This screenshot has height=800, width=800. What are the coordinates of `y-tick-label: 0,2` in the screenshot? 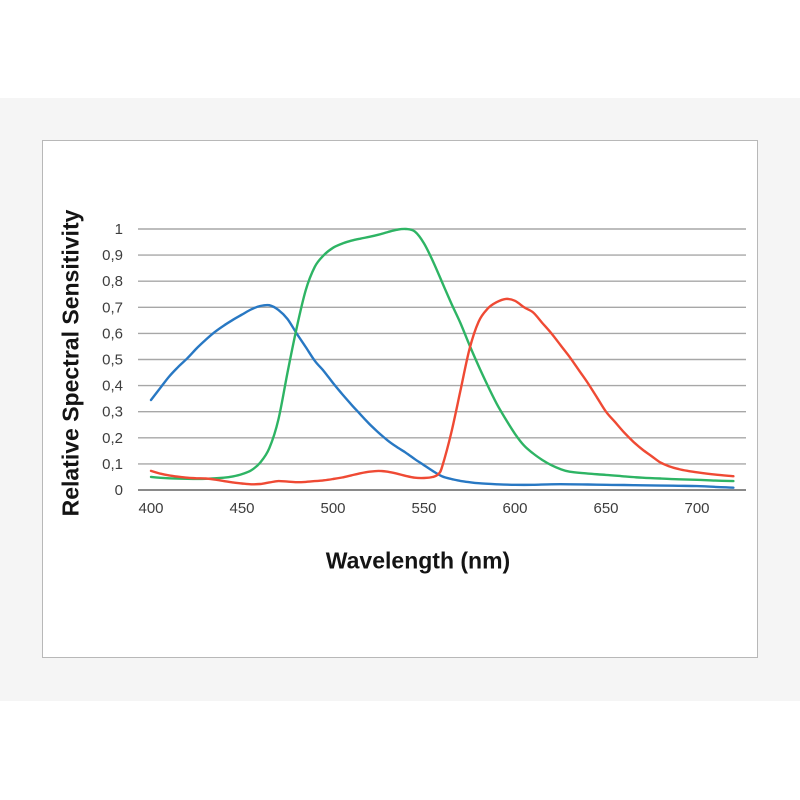 It's located at (112, 438).